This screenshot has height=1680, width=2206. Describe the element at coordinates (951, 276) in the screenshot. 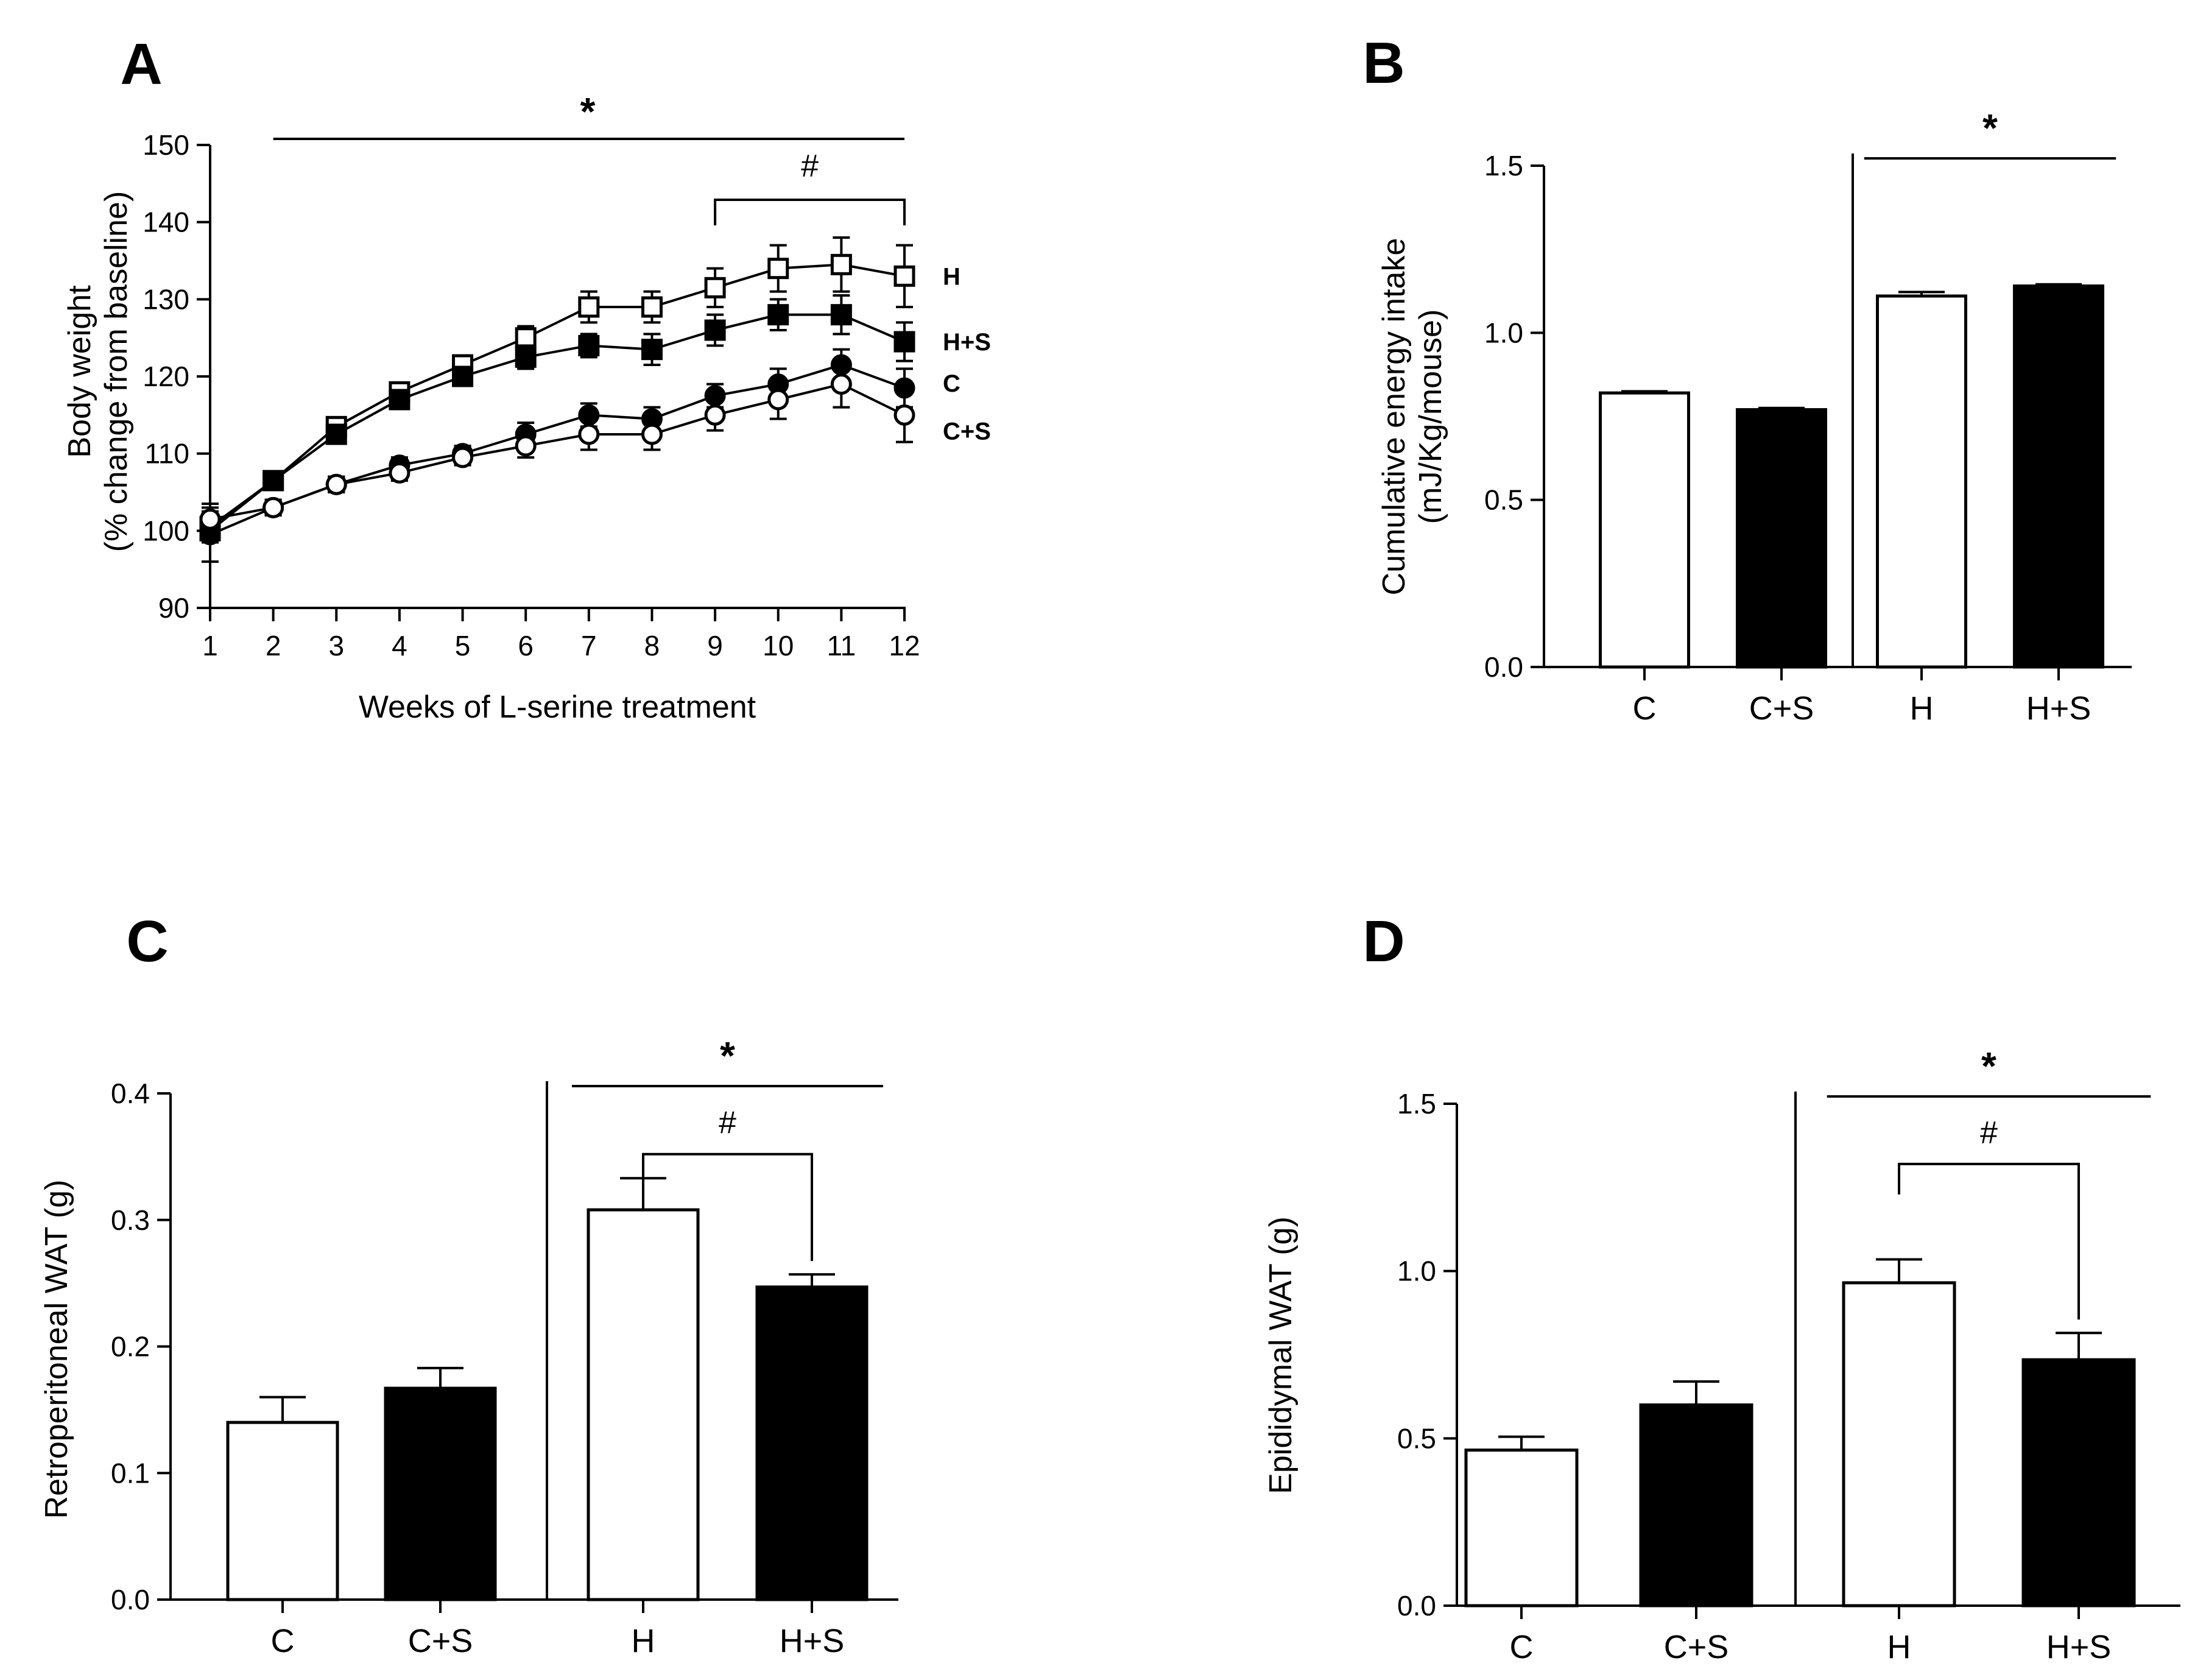

I see `series-label: H` at that location.